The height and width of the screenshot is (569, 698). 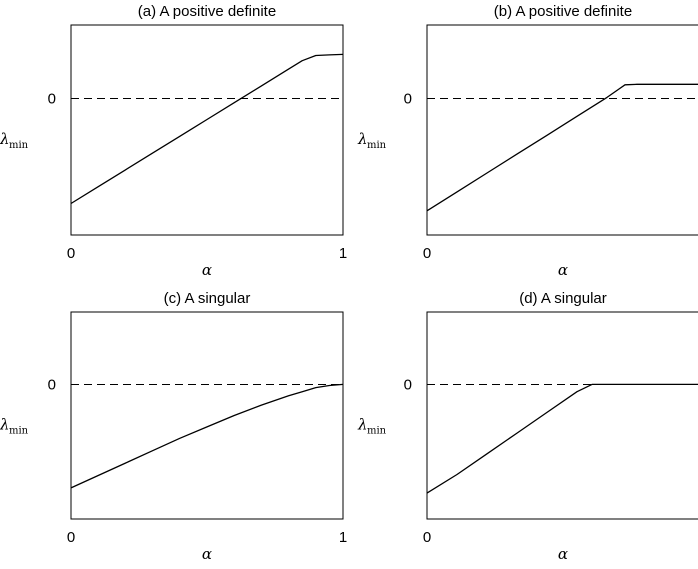 I want to click on chart-title: (a) A positive definite, so click(x=207, y=11).